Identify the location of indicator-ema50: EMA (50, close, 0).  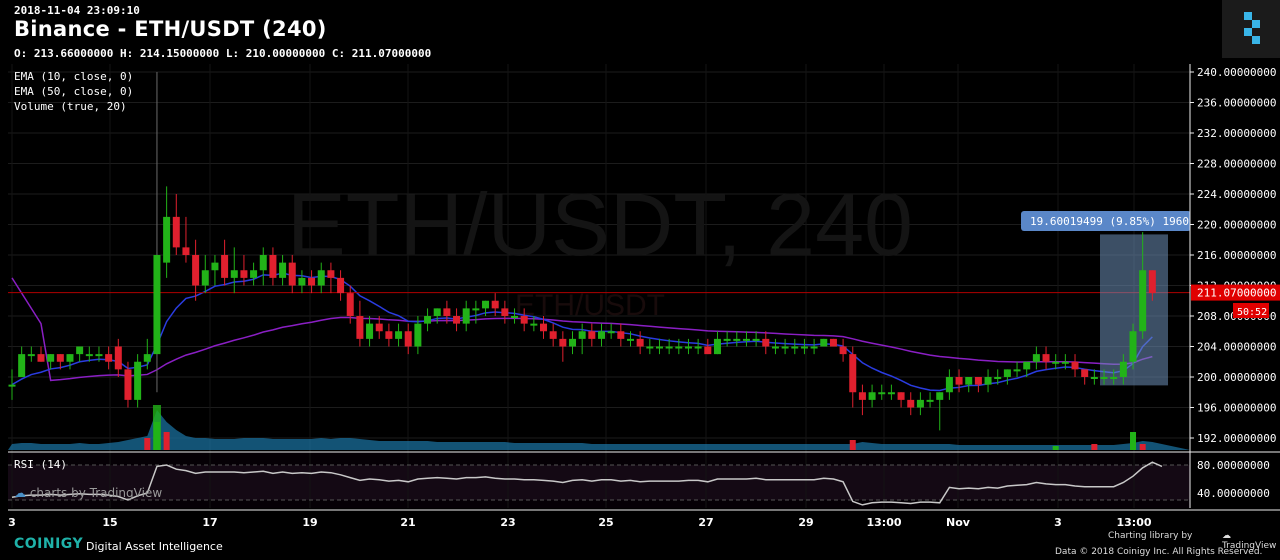
(74, 91).